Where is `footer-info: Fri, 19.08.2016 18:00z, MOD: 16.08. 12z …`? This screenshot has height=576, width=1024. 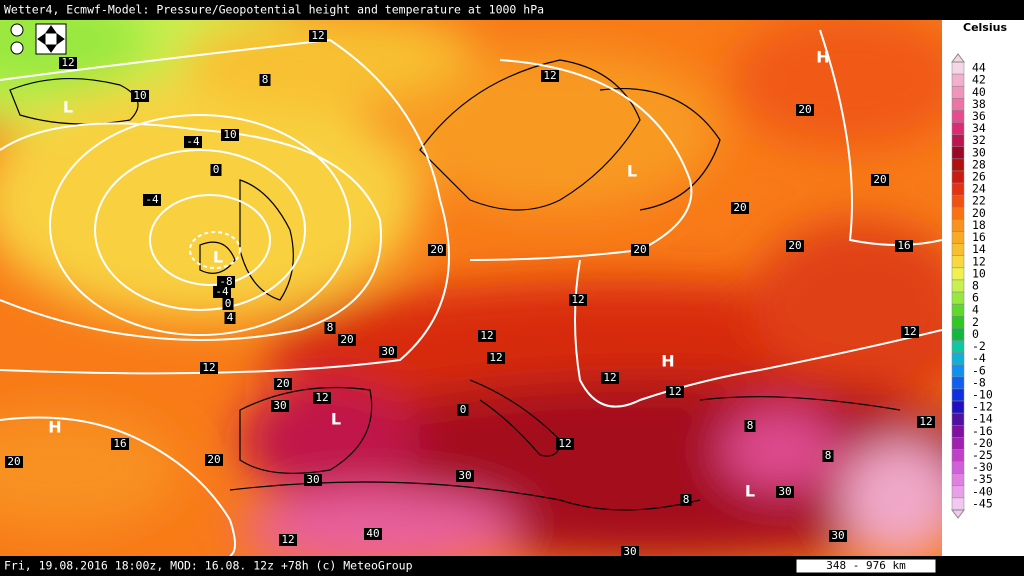 footer-info: Fri, 19.08.2016 18:00z, MOD: 16.08. 12z … is located at coordinates (208, 566).